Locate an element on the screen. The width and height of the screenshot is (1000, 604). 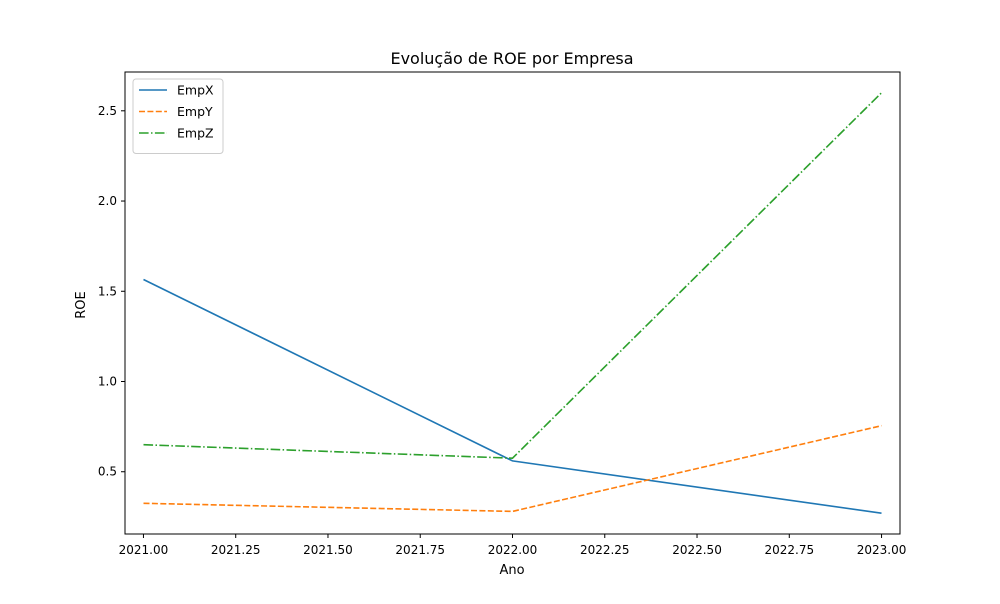
x-tick-label: 2022.00 is located at coordinates (513, 550).